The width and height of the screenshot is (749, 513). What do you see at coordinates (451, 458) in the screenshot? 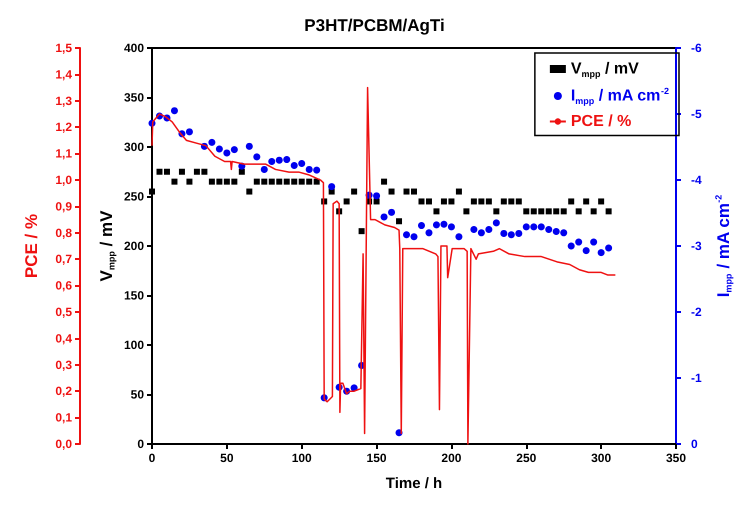
I see `x-tick-label: 200` at bounding box center [451, 458].